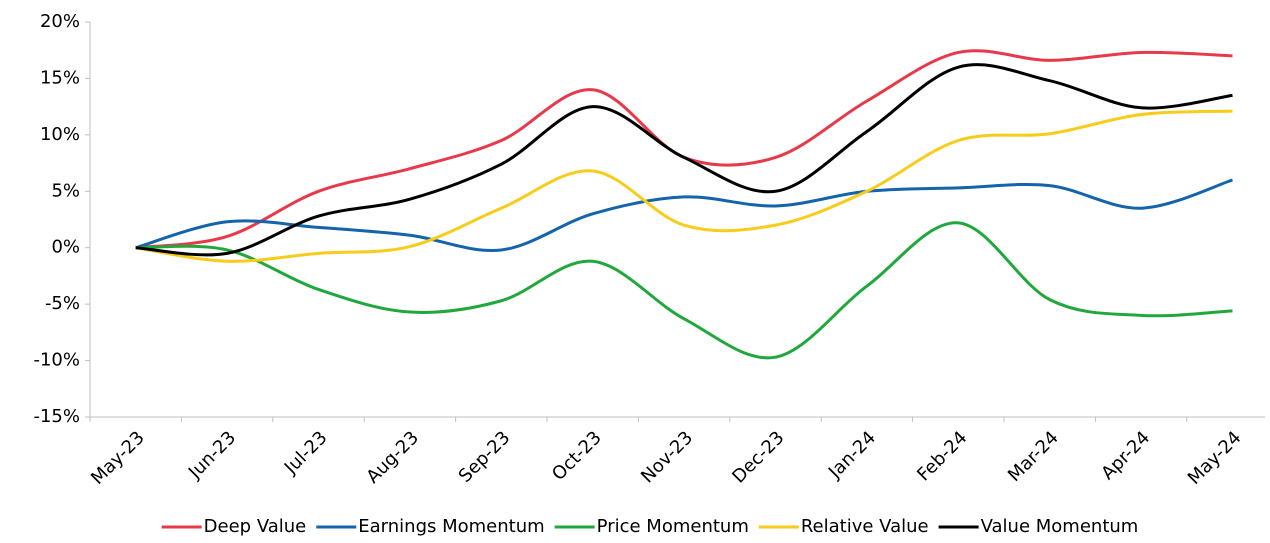  I want to click on y-tick-label: 20%, so click(60, 21).